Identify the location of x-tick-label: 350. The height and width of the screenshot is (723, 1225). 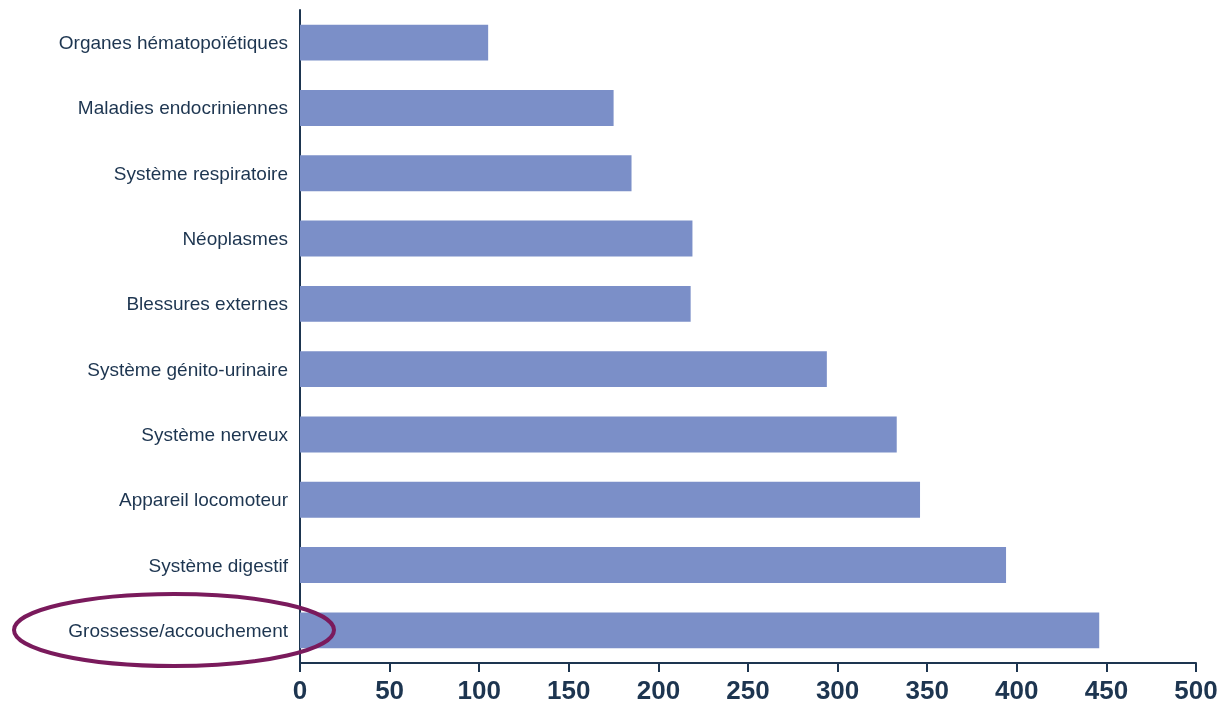
(927, 690).